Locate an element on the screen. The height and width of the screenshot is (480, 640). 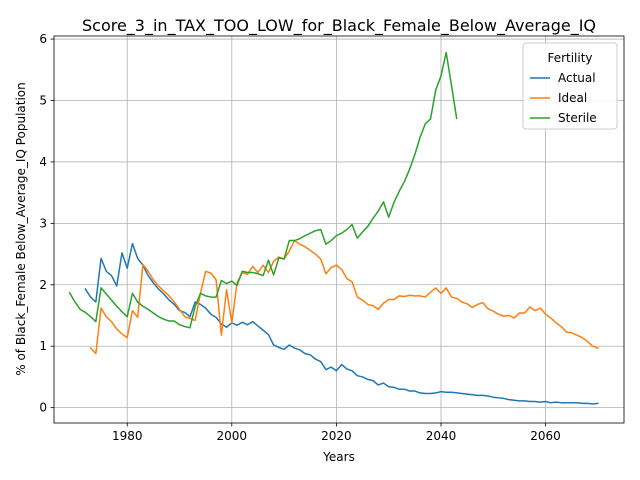
x-tick-label: 2040 is located at coordinates (441, 436).